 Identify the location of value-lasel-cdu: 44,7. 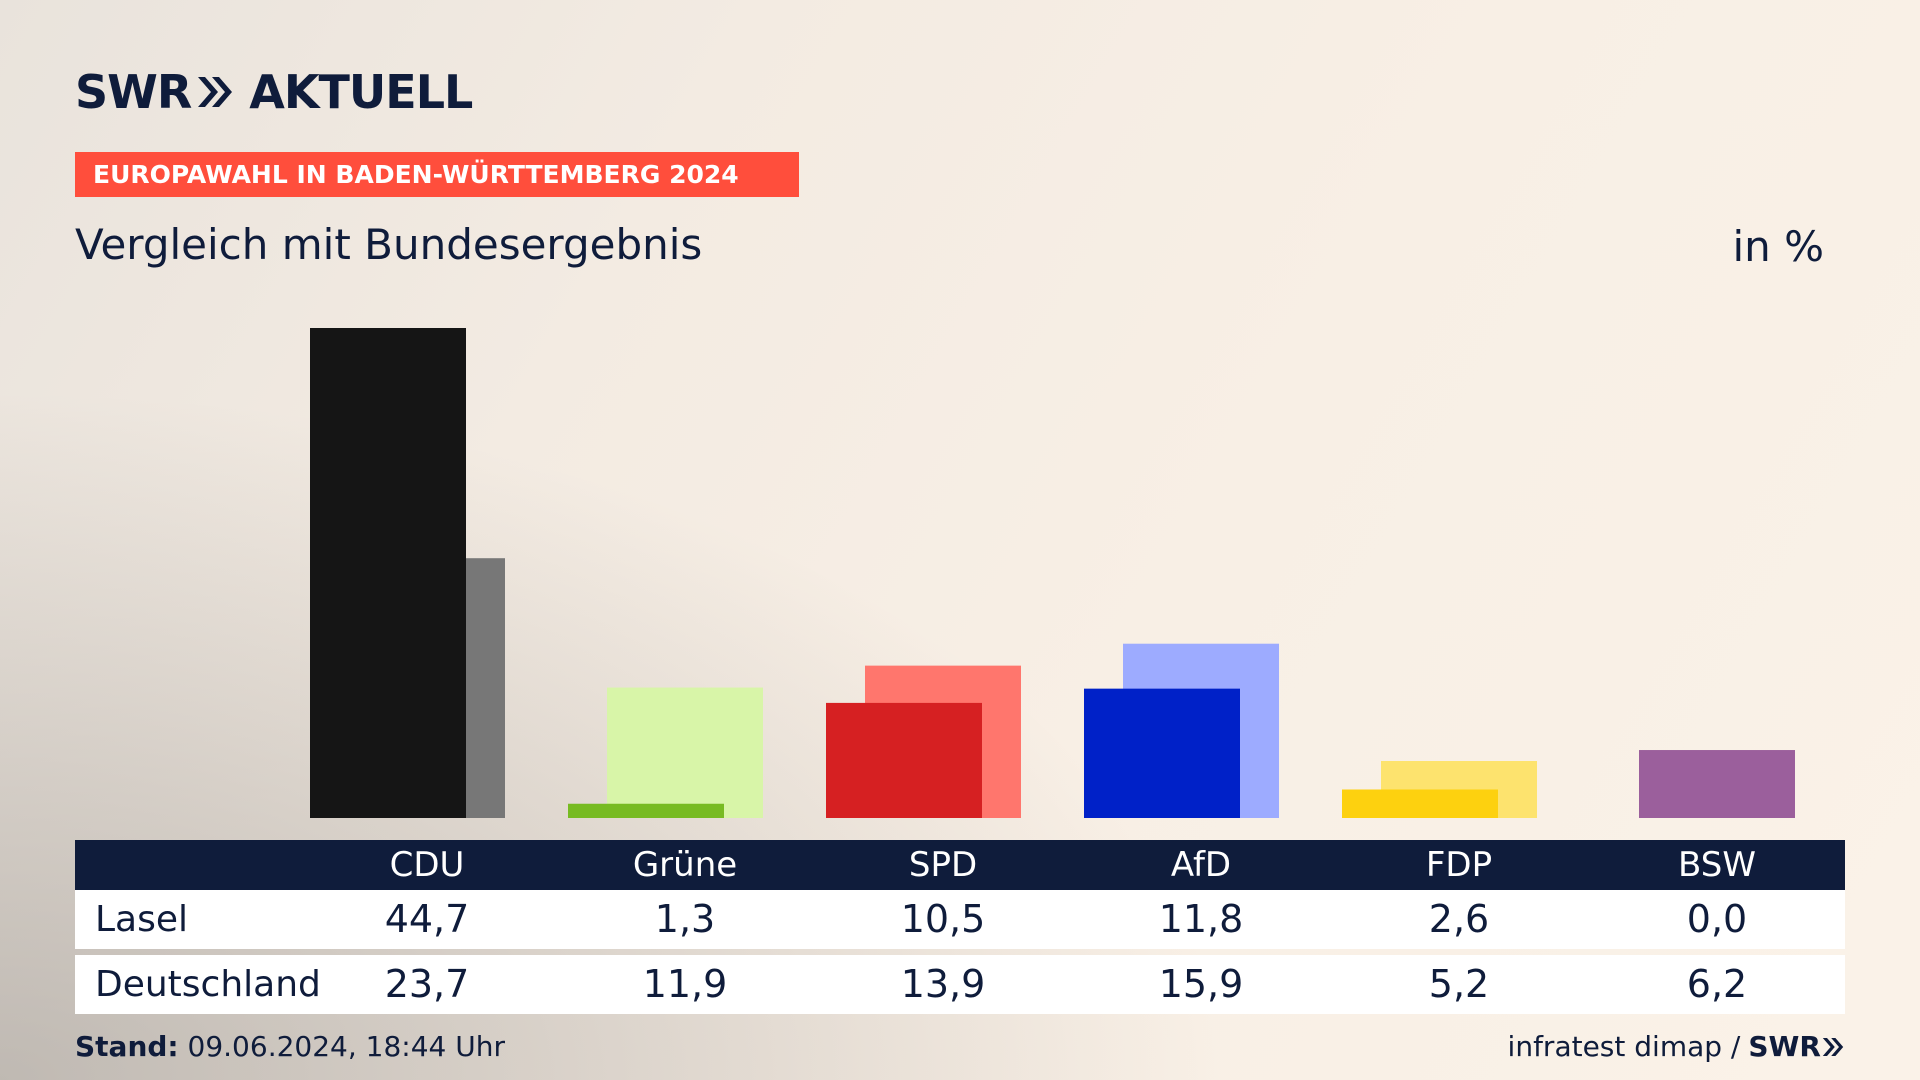
(427, 919).